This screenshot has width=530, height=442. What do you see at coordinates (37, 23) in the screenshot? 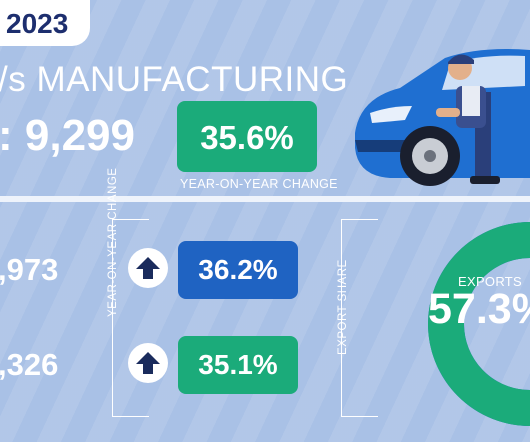
I see `year-label: 2023` at bounding box center [37, 23].